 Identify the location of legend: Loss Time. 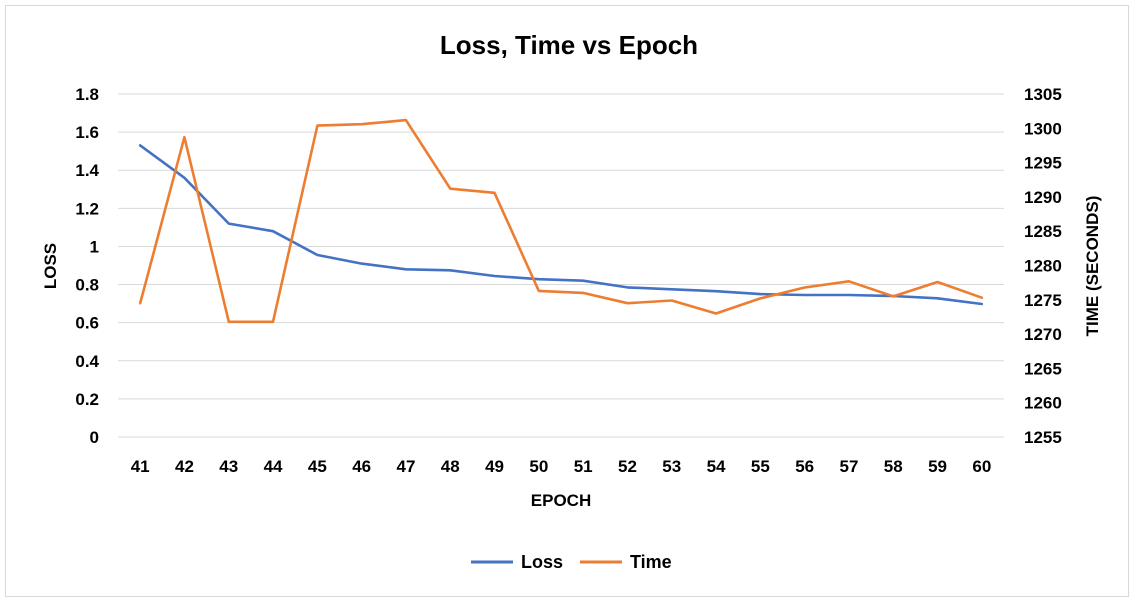
(571, 562).